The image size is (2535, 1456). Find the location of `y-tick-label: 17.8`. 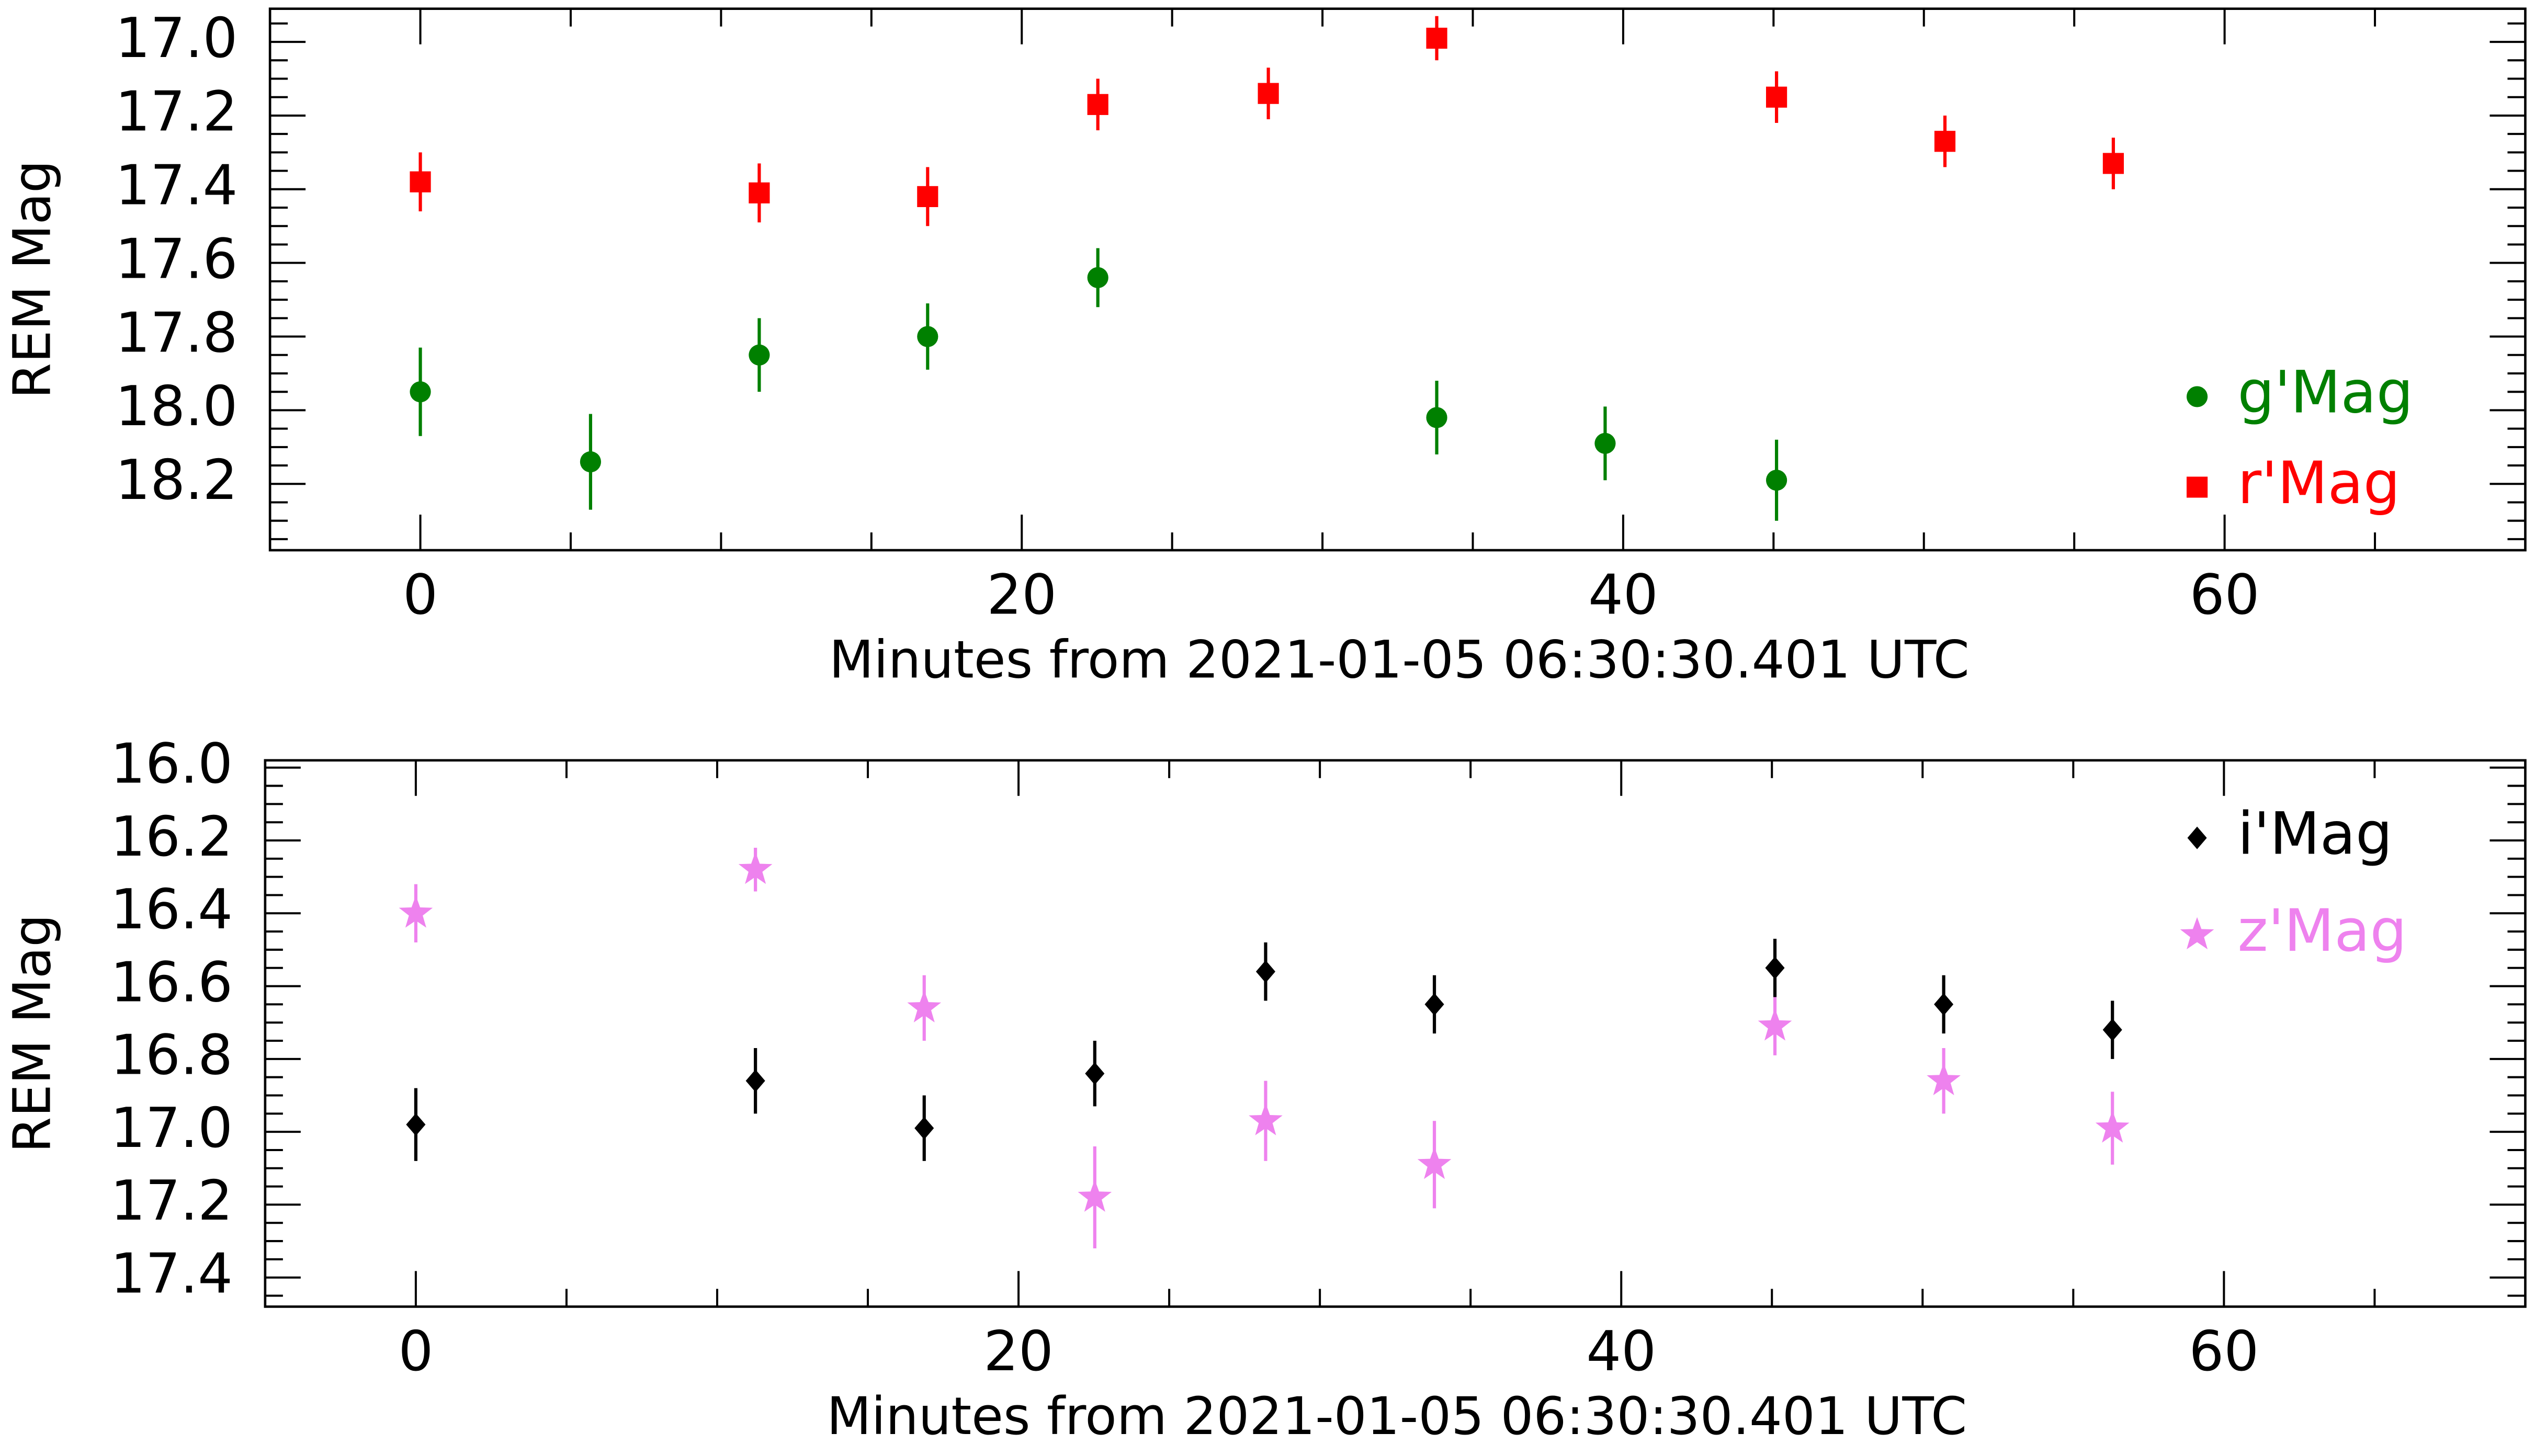

y-tick-label: 17.8 is located at coordinates (176, 332).